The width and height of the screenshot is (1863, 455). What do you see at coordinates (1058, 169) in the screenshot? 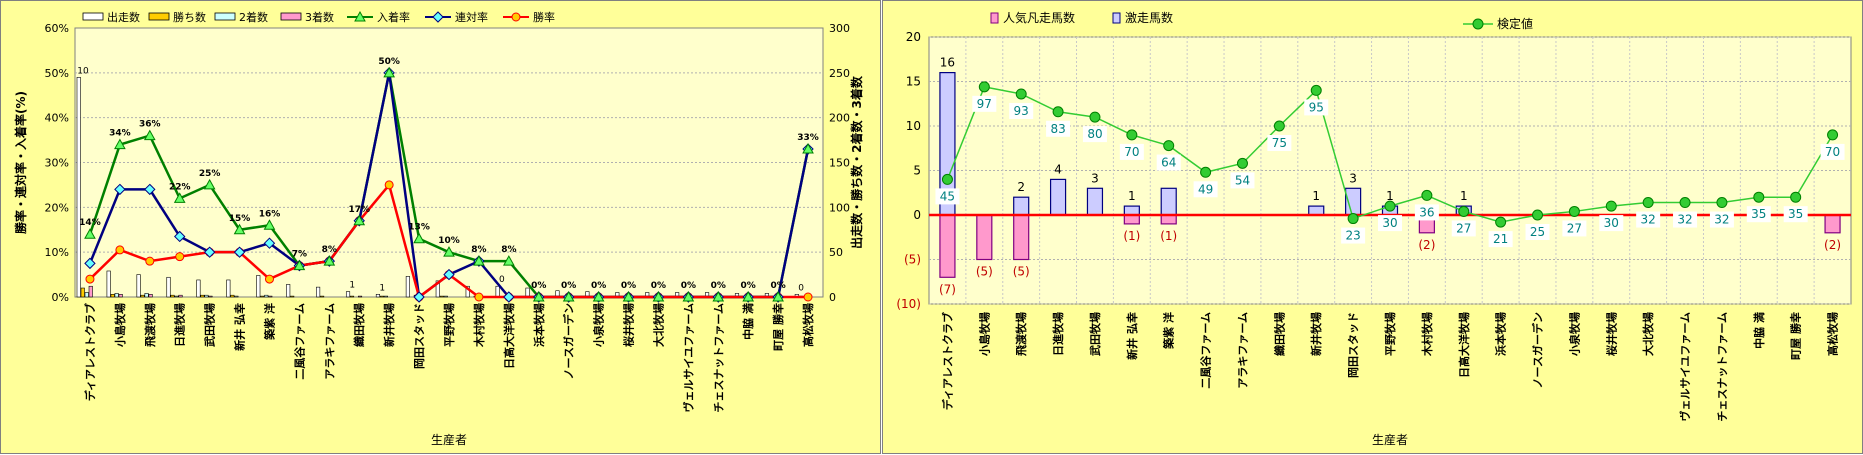
I see `positive-bar-label: 4` at bounding box center [1058, 169].